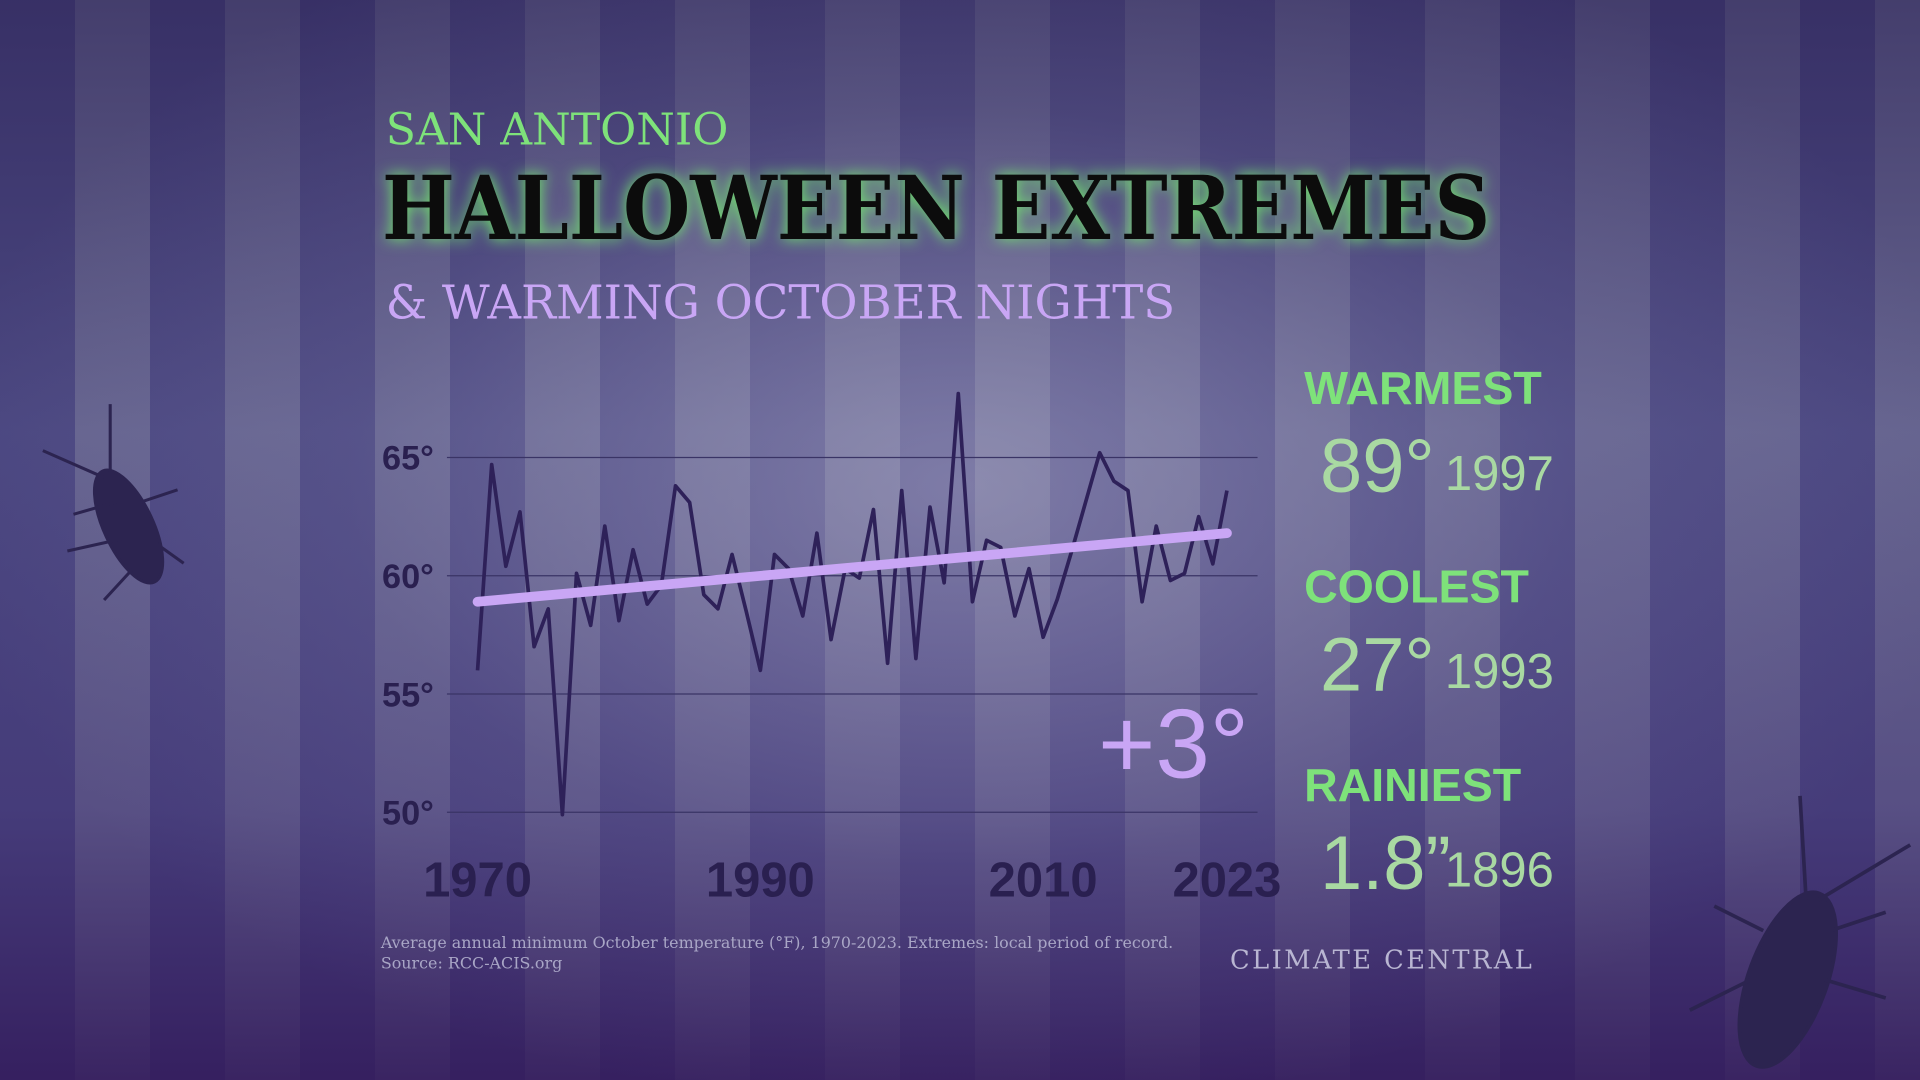  What do you see at coordinates (557, 129) in the screenshot?
I see `kicker: SAN ANTONIO` at bounding box center [557, 129].